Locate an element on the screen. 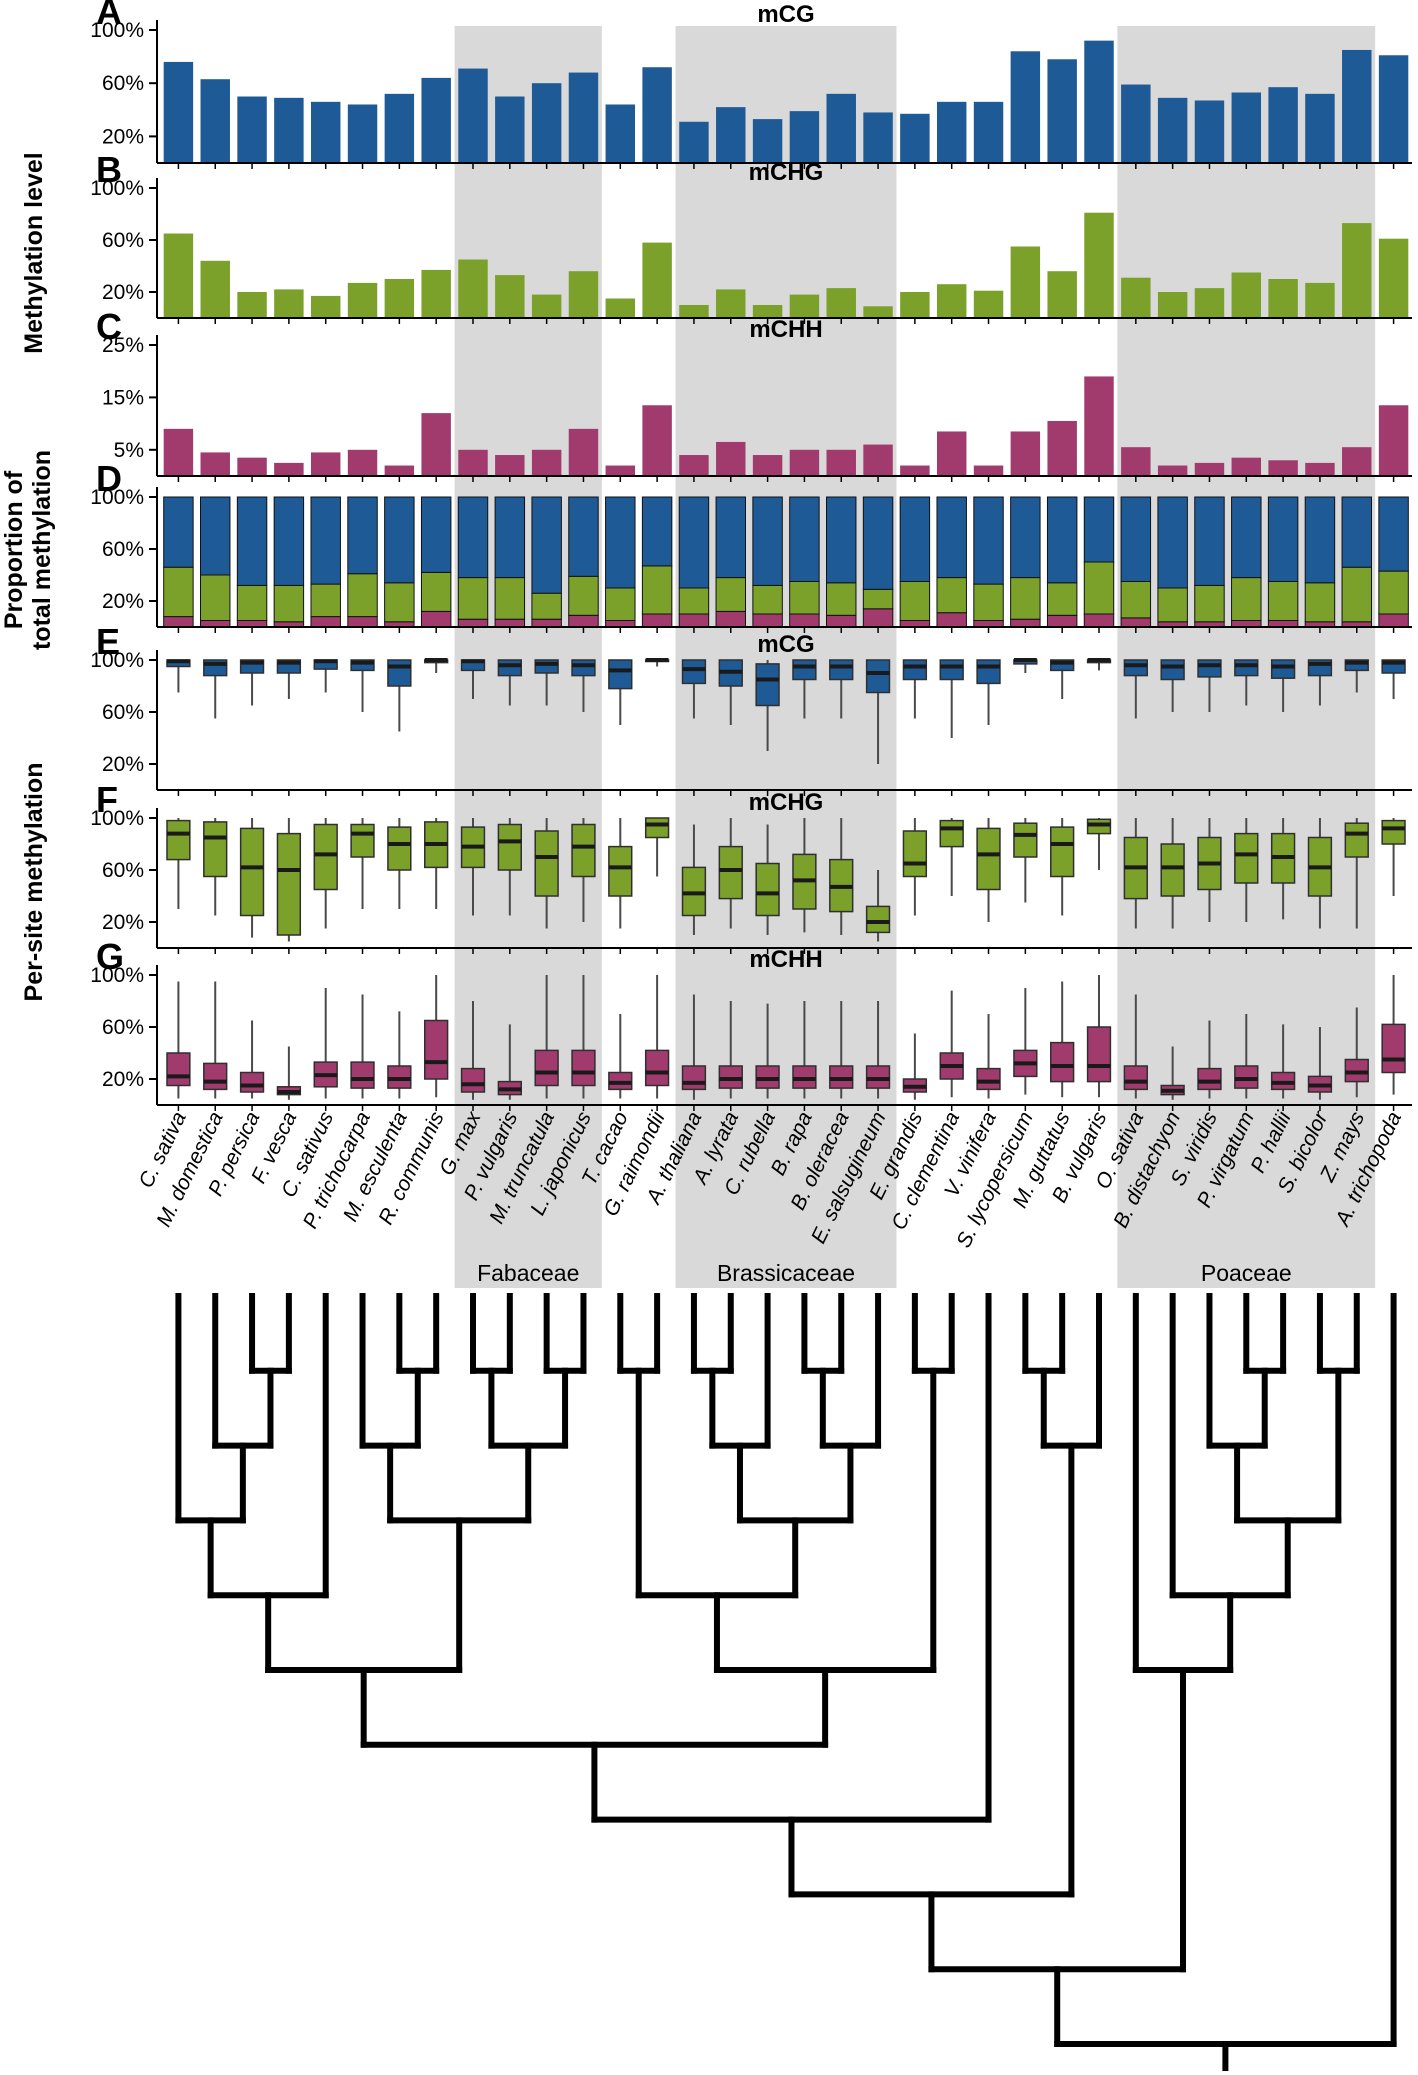  family-label: Fabaceae is located at coordinates (528, 1273).